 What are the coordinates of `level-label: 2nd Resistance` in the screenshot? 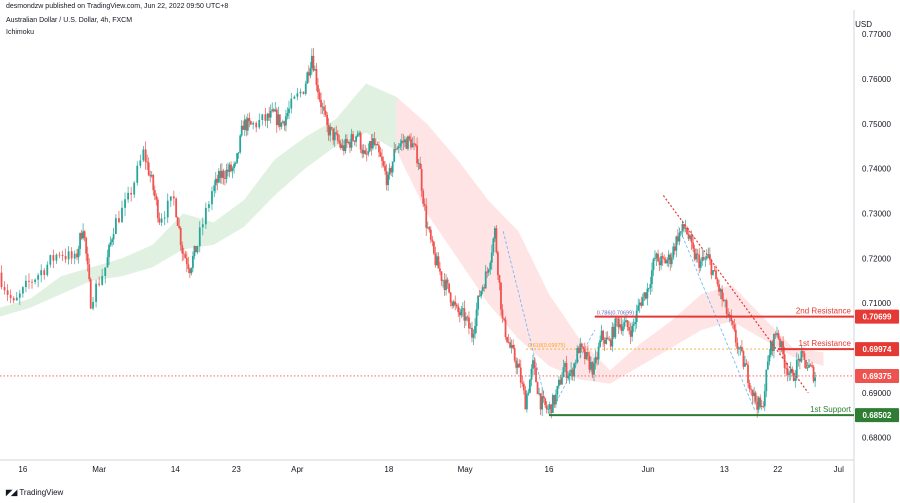 It's located at (824, 311).